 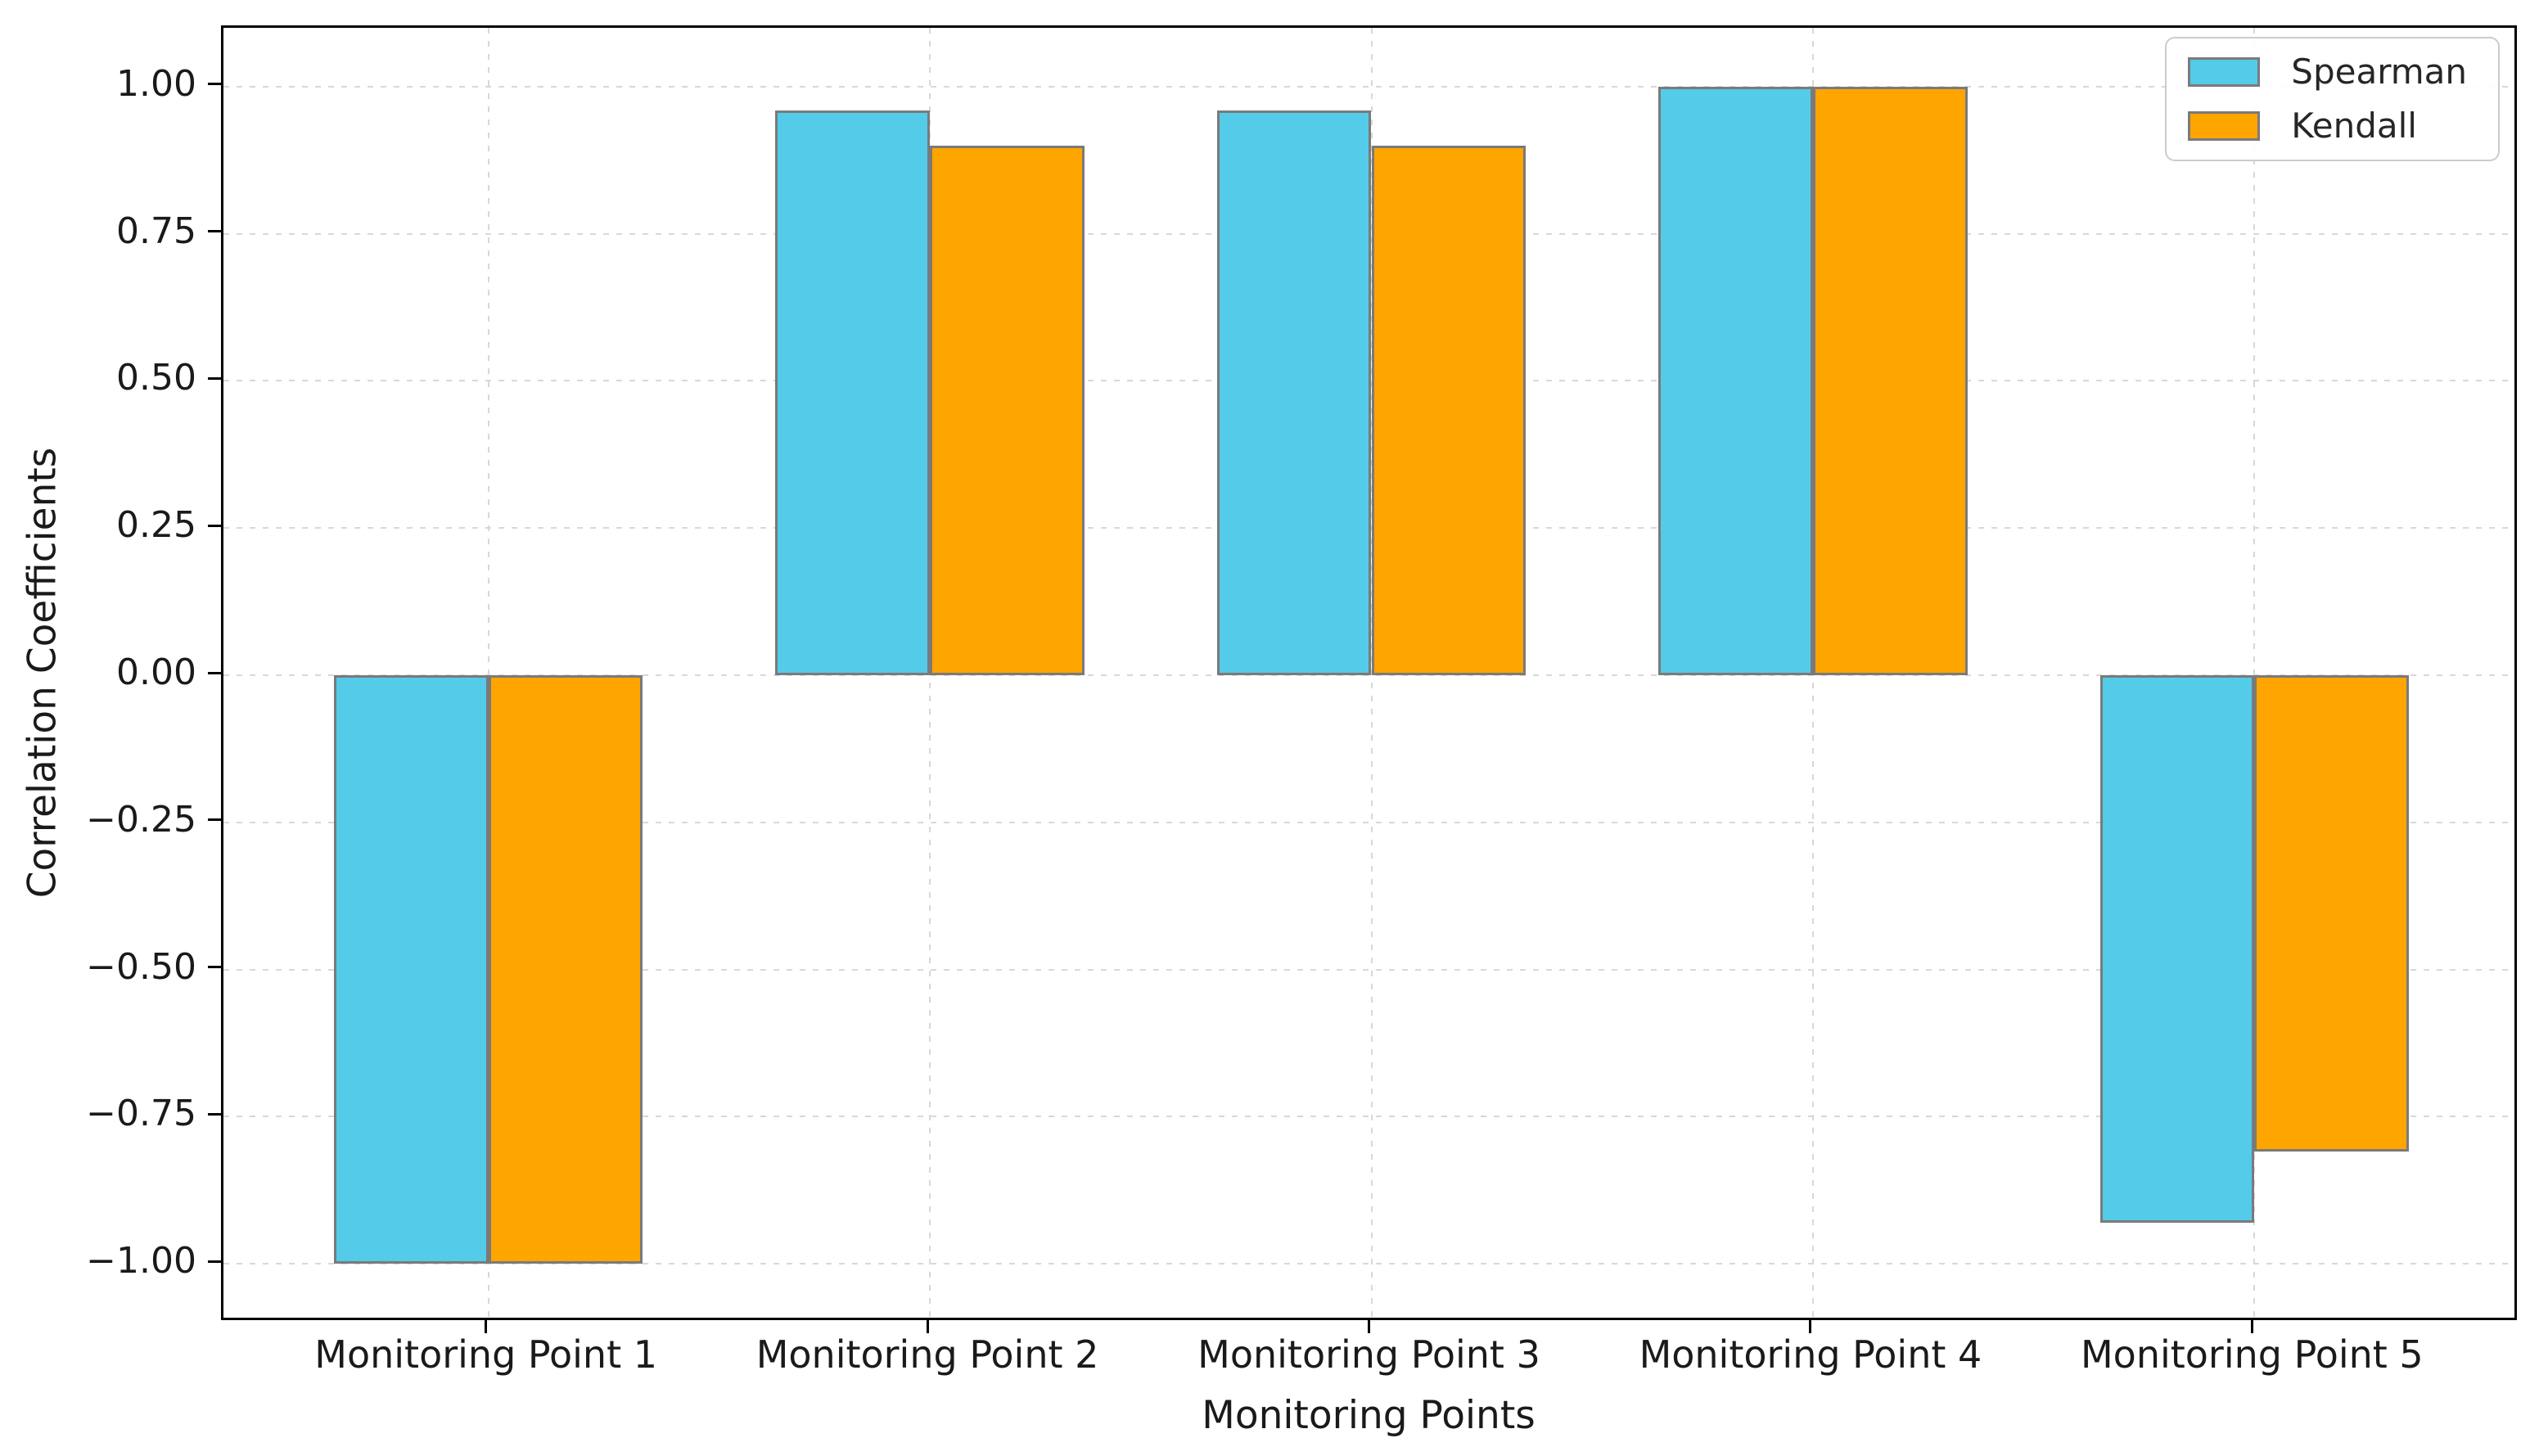 I want to click on legend-item-kendall: Kendall, so click(x=2327, y=126).